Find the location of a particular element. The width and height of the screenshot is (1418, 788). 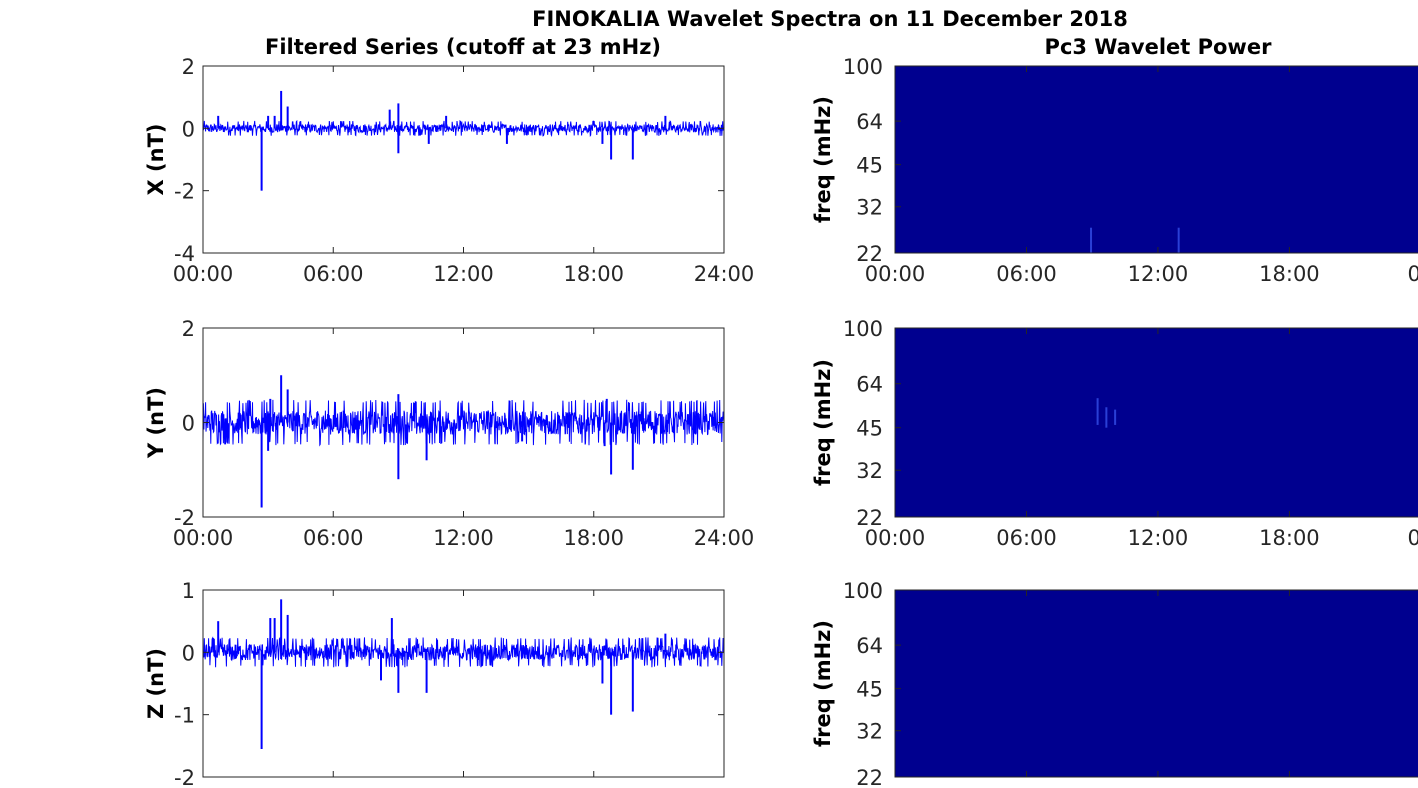

timeseries-plot-y: -2 0 2 00:00 06:00 12:00 18:00 24:00 Y (nT) is located at coordinates (449, 433).